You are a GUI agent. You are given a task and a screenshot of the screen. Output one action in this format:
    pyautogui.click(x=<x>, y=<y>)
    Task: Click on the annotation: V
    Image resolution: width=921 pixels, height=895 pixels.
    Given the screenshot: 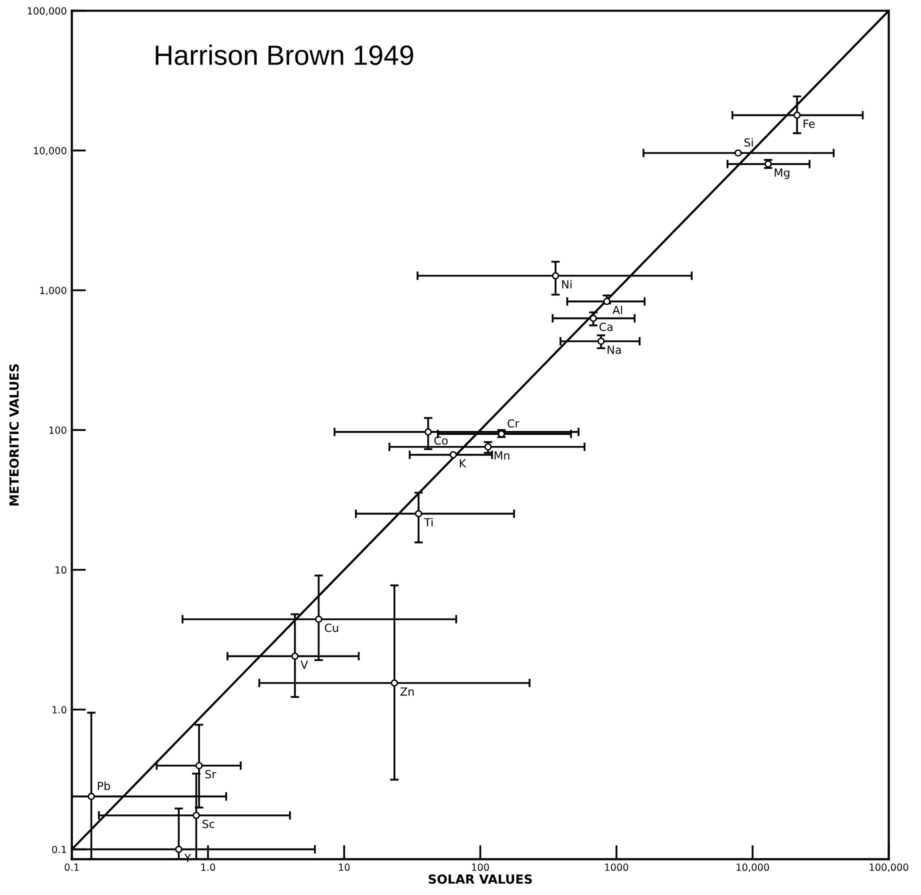 What is the action you would take?
    pyautogui.click(x=304, y=664)
    